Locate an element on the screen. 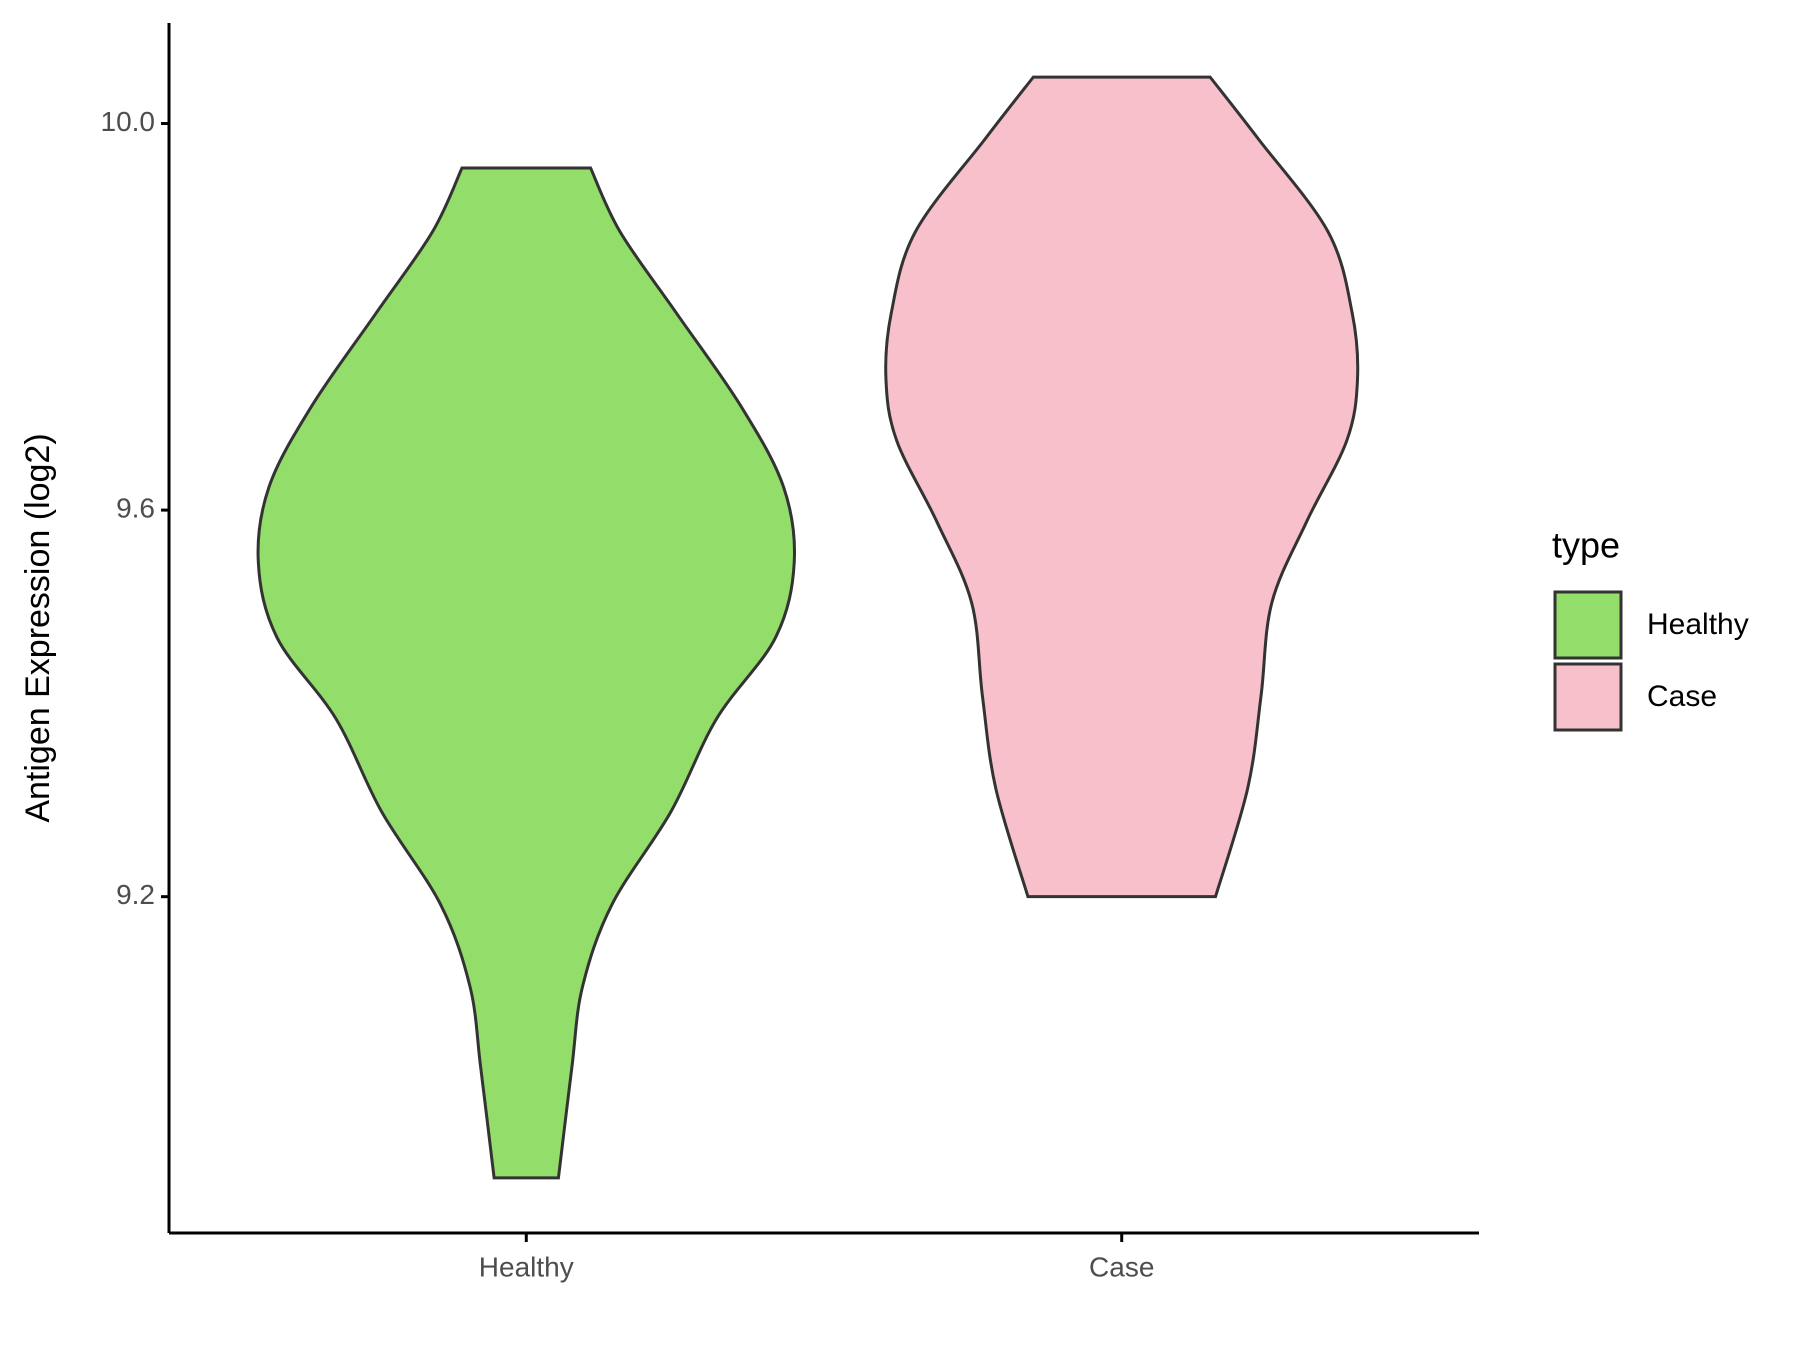 This screenshot has width=1800, height=1350. legend-label: Healthy is located at coordinates (1698, 624).